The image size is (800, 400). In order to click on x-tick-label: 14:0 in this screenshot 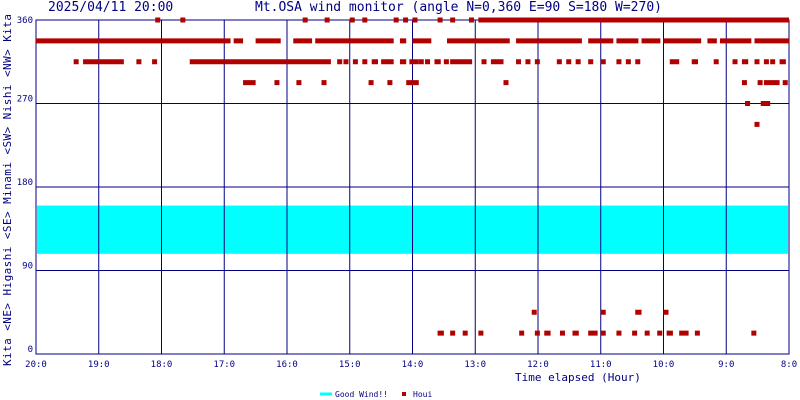, I will do `click(413, 365)`.